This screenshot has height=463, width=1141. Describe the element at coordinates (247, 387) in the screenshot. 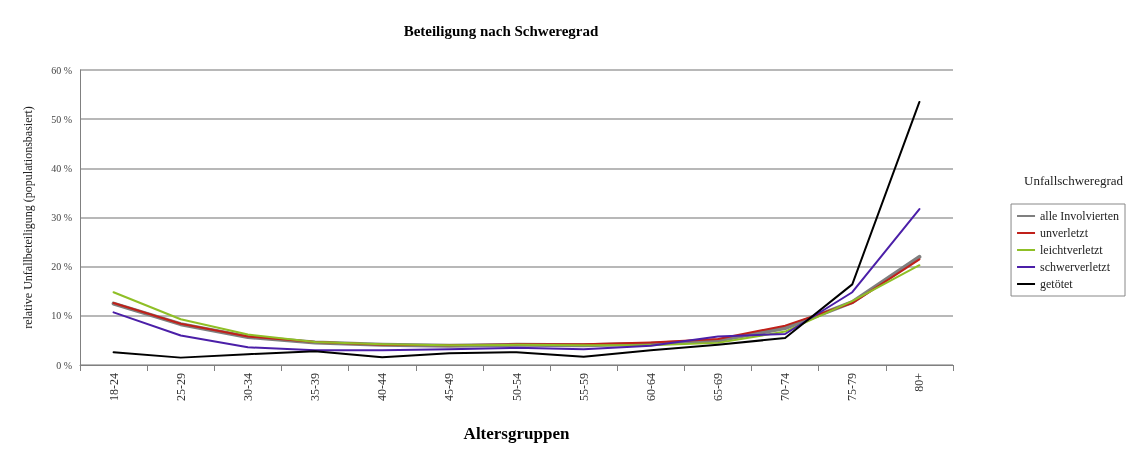

I see `x-tick-label: 30-34` at that location.